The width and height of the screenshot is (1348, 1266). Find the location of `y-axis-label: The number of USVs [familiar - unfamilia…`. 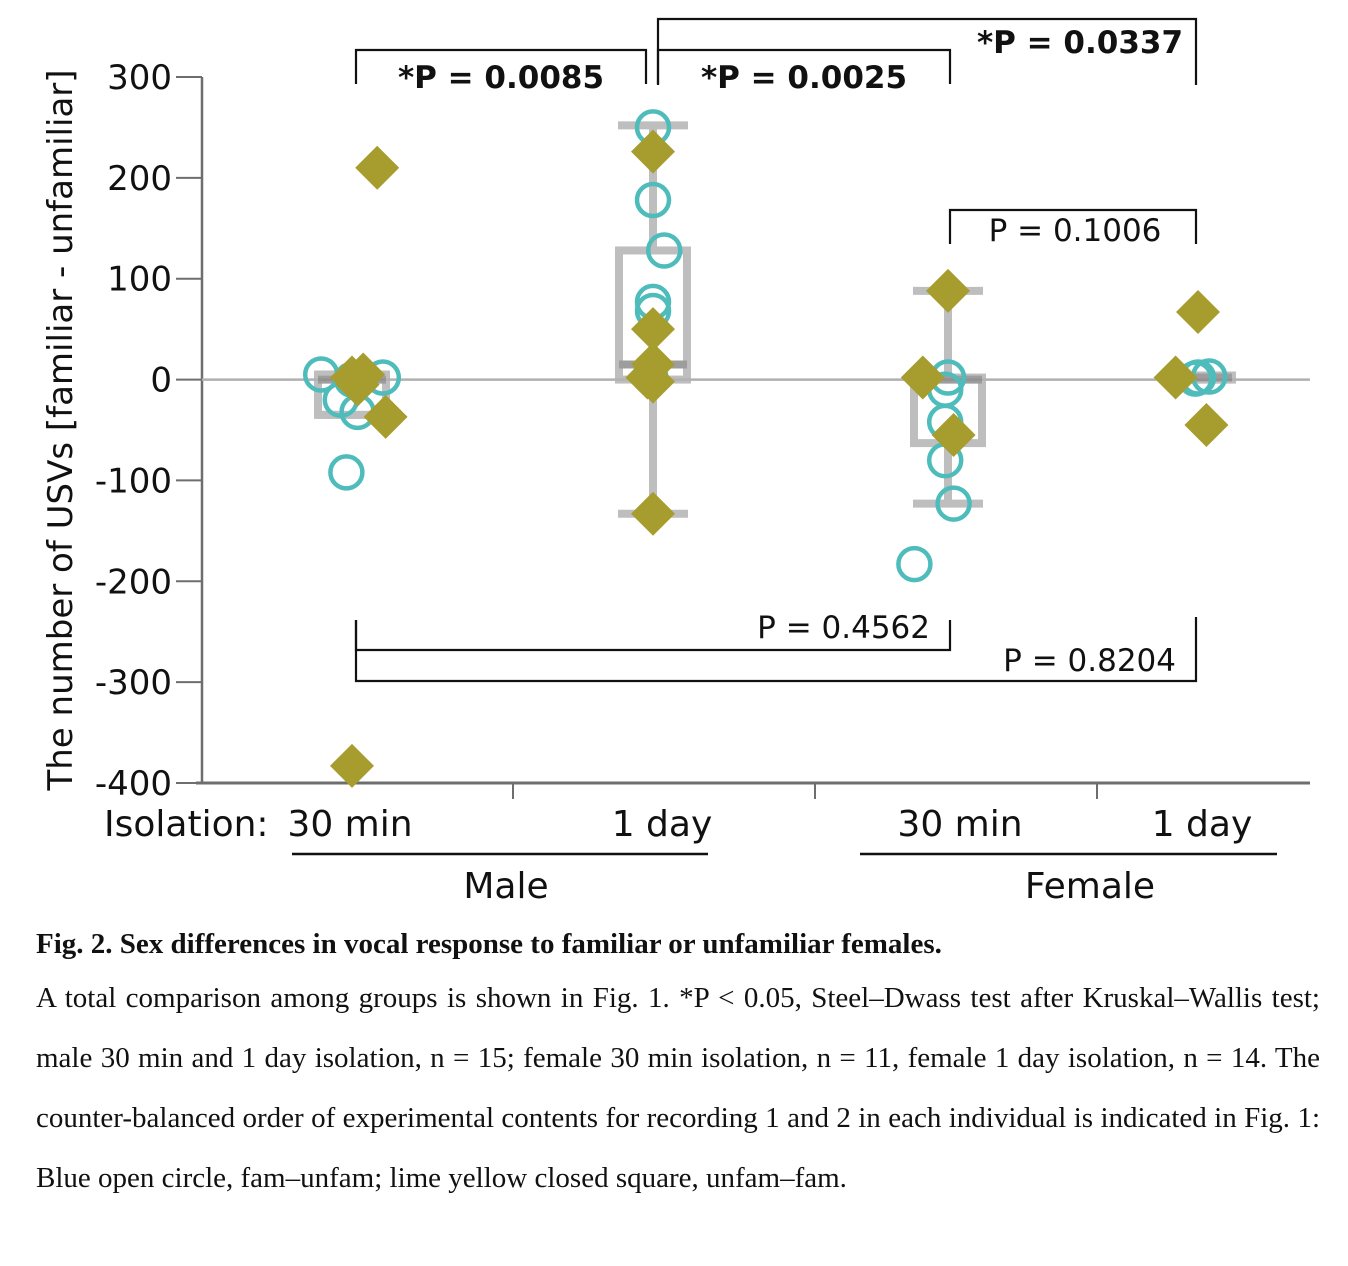

y-axis-label: The number of USVs [familiar - unfamilia… is located at coordinates (61, 430).